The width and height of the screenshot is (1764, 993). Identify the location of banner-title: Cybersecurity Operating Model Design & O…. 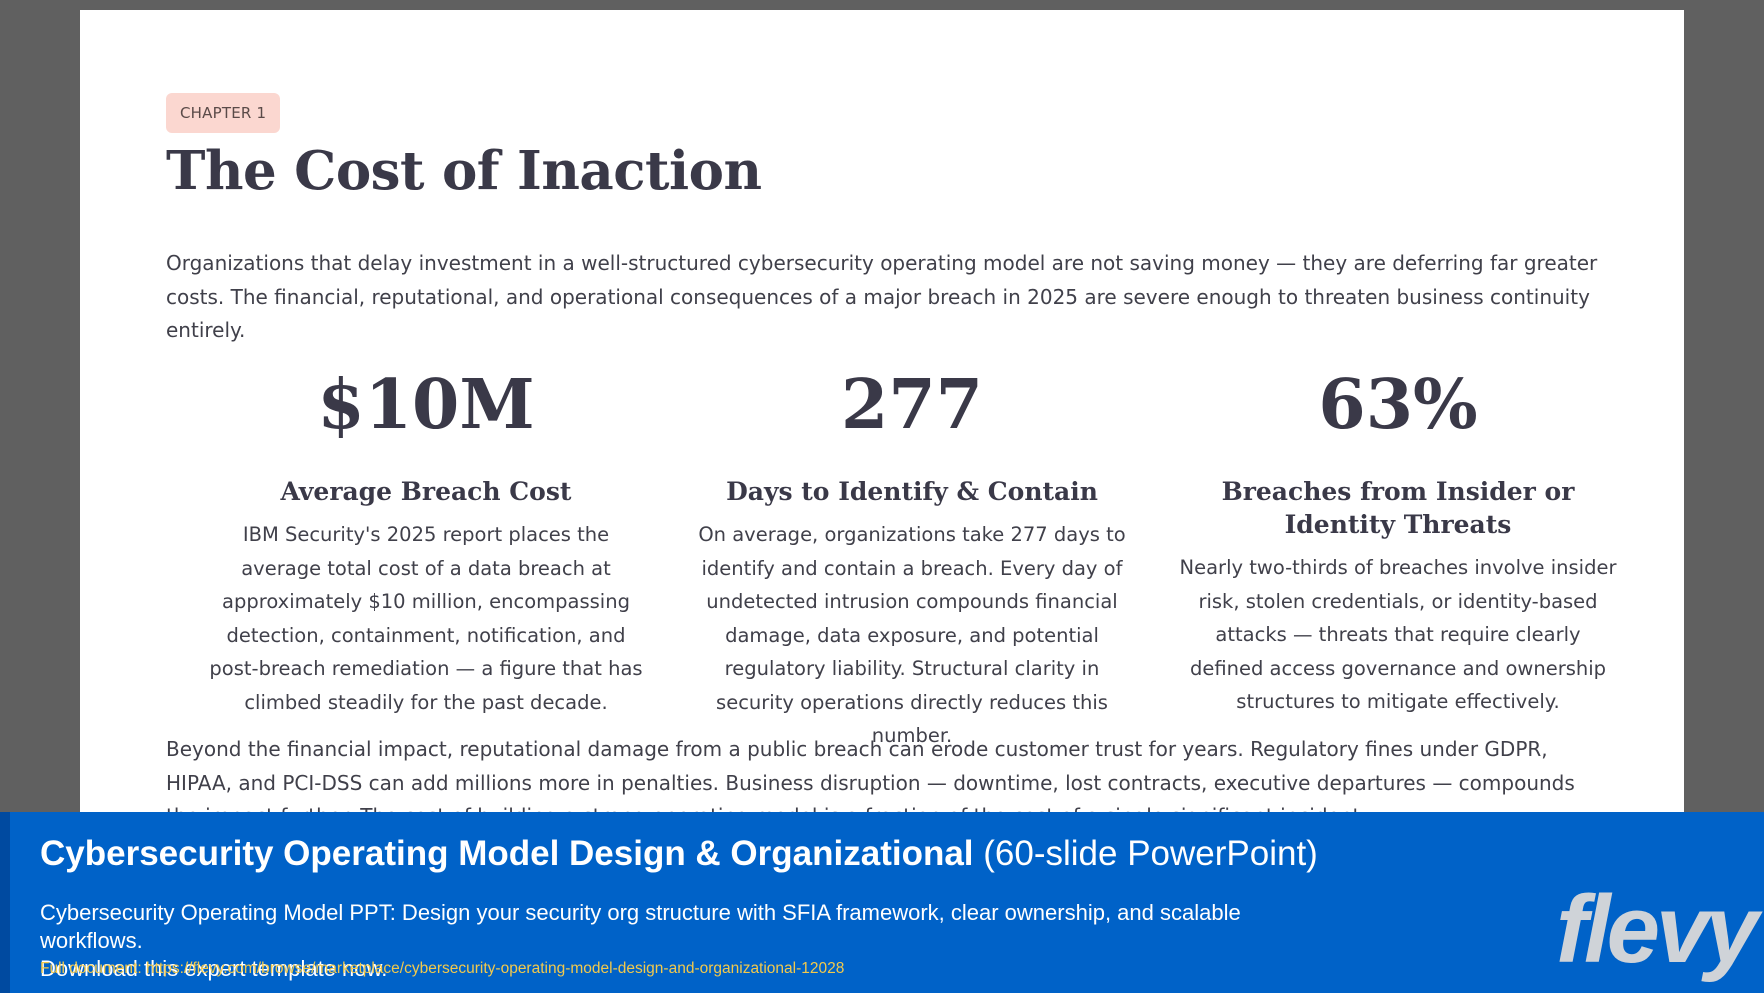
(679, 854).